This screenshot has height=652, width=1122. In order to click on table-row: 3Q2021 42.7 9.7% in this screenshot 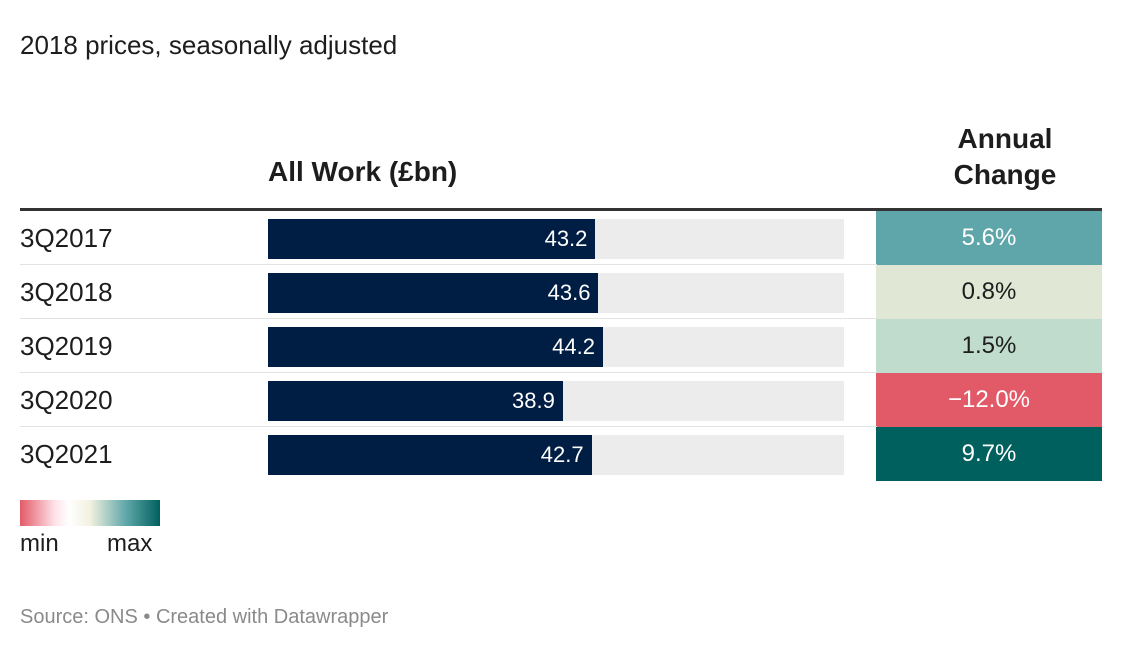, I will do `click(561, 454)`.